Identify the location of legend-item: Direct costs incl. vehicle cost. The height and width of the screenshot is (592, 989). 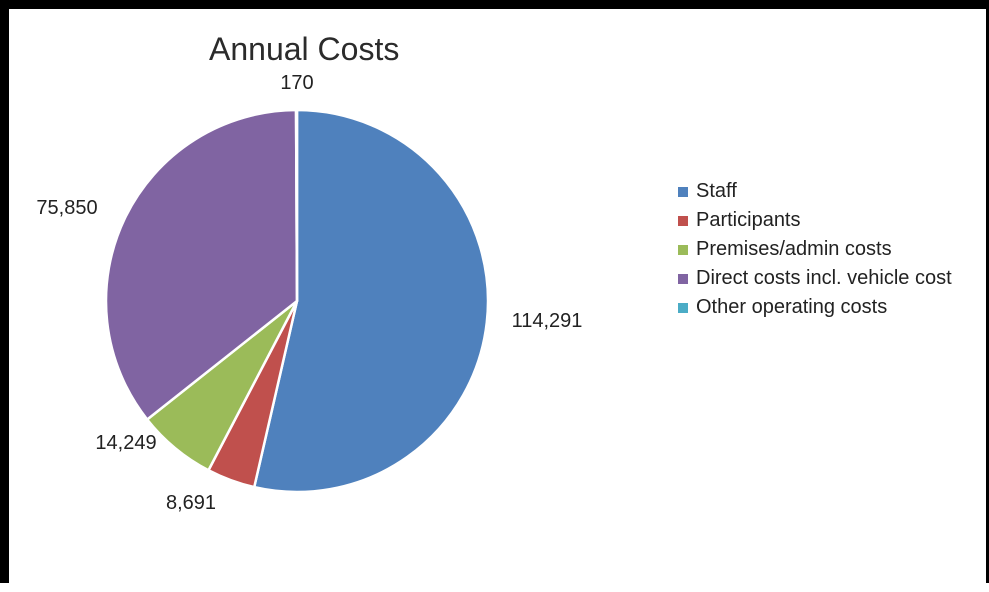
(815, 278).